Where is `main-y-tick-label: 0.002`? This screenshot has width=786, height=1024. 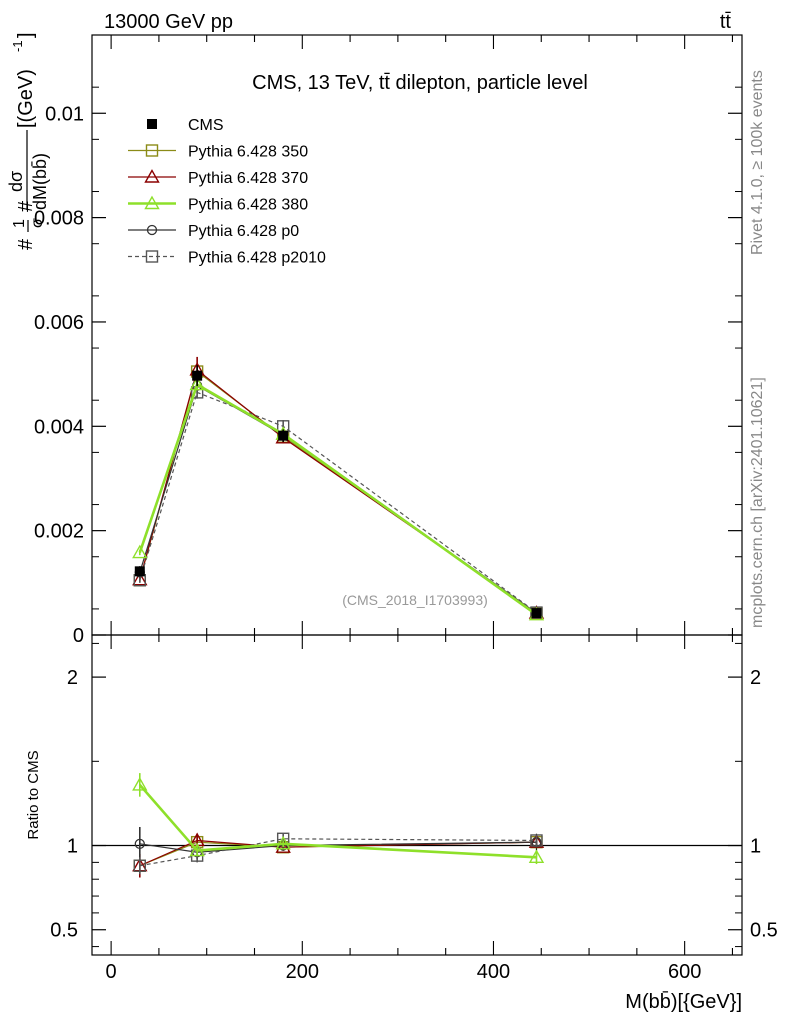 main-y-tick-label: 0.002 is located at coordinates (59, 532).